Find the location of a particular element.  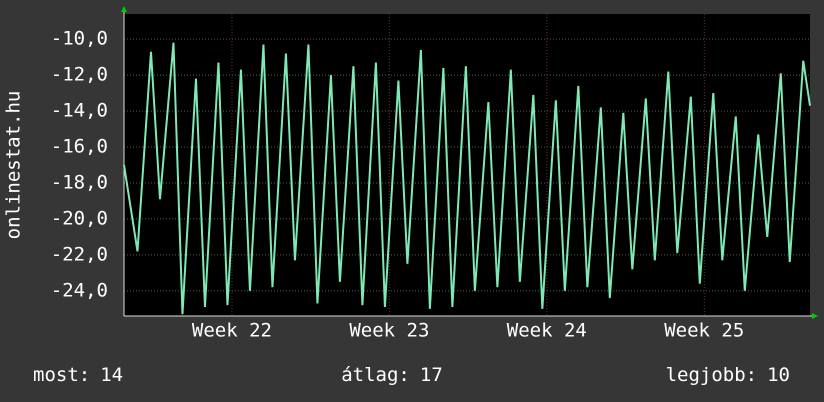

stat-value: 10 is located at coordinates (778, 375).